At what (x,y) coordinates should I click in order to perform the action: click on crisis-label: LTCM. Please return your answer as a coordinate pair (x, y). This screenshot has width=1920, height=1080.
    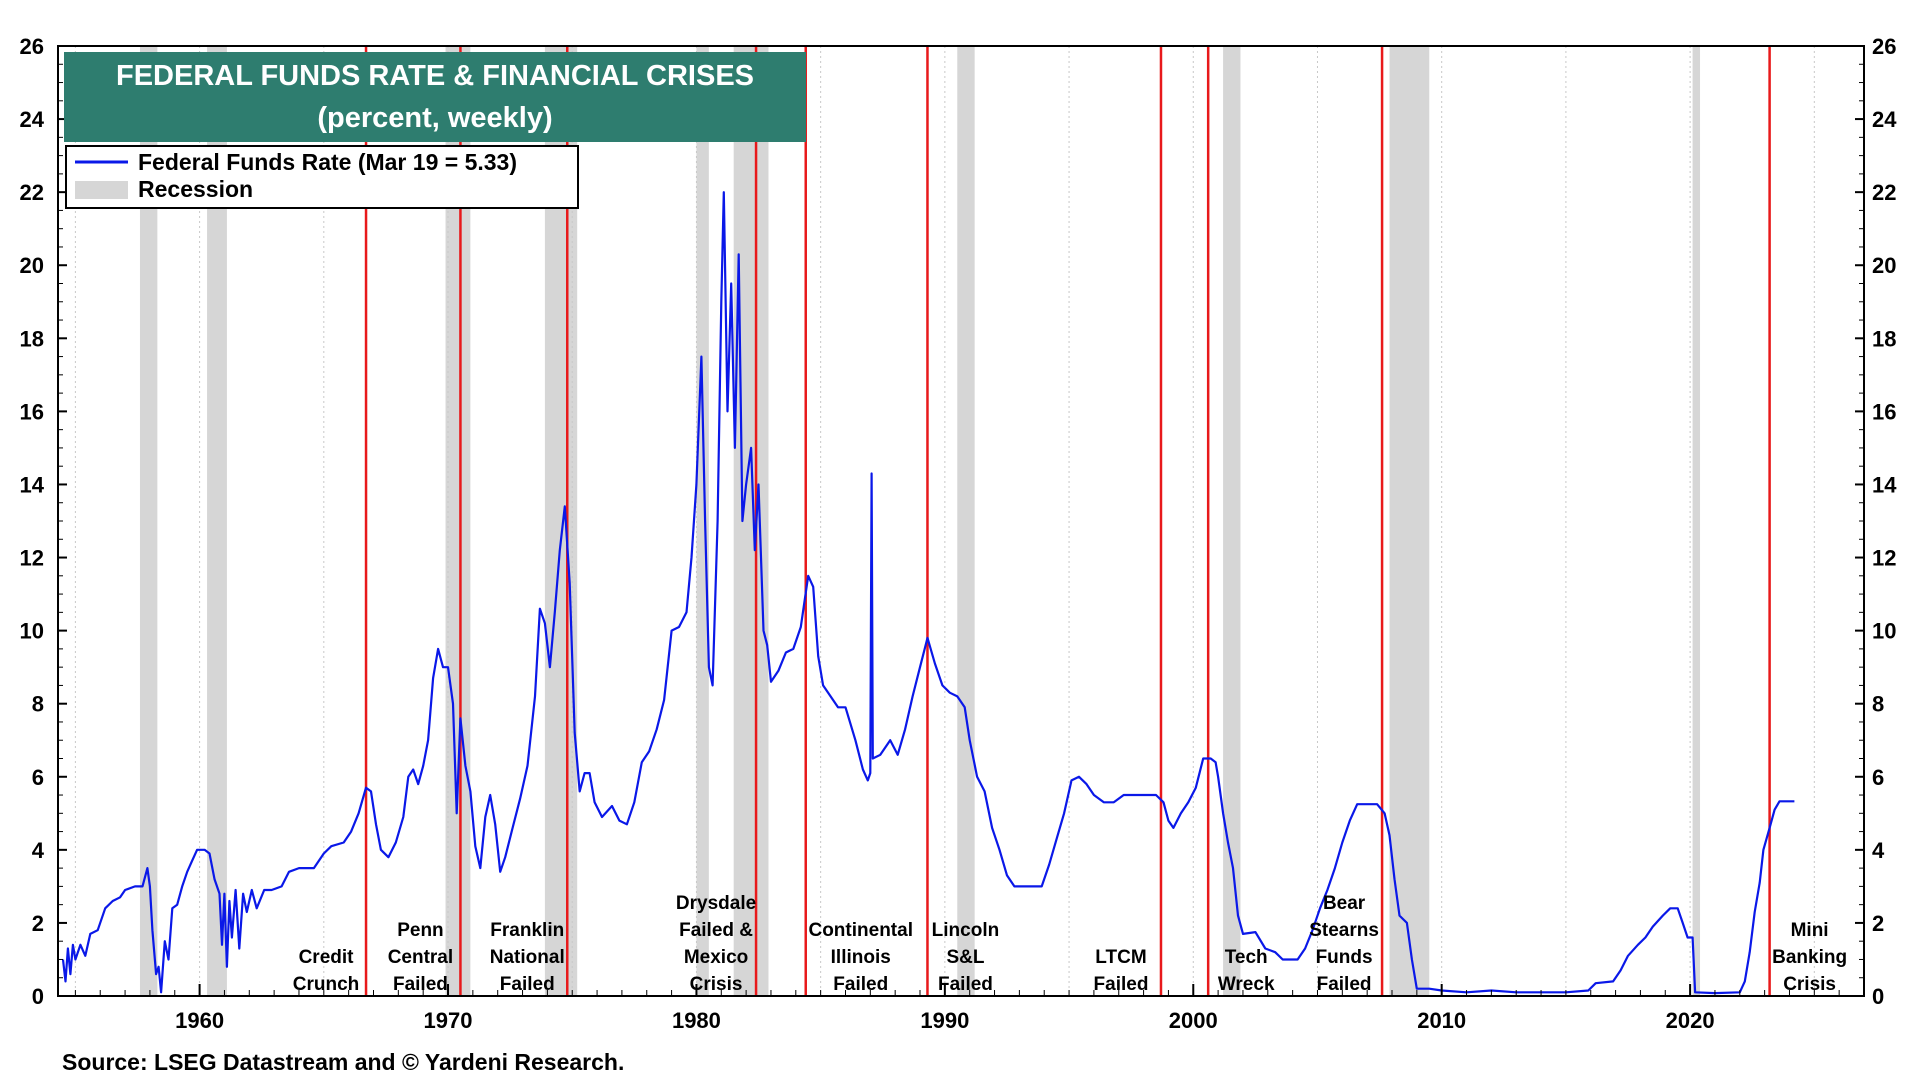
    Looking at the image, I should click on (1120, 957).